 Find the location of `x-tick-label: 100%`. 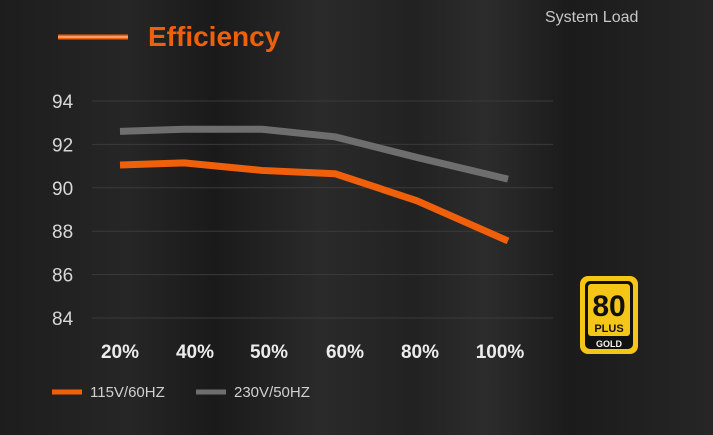

x-tick-label: 100% is located at coordinates (500, 352).